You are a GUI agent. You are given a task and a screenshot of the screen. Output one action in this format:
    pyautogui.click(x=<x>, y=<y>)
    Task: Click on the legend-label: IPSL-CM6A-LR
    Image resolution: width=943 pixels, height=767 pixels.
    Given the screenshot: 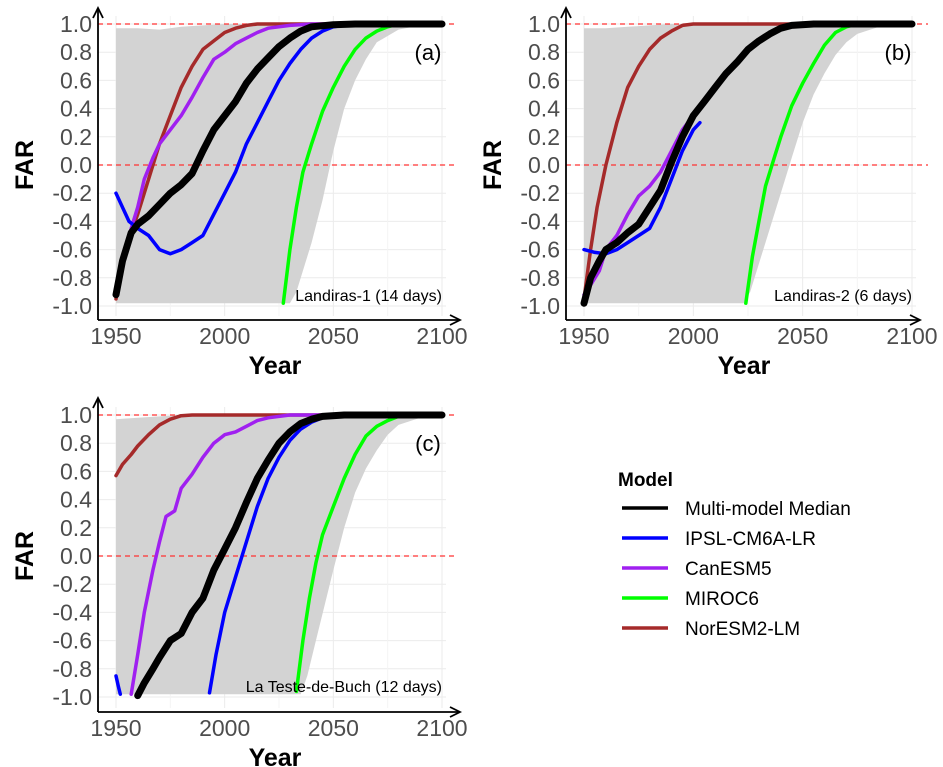 What is the action you would take?
    pyautogui.click(x=750, y=539)
    